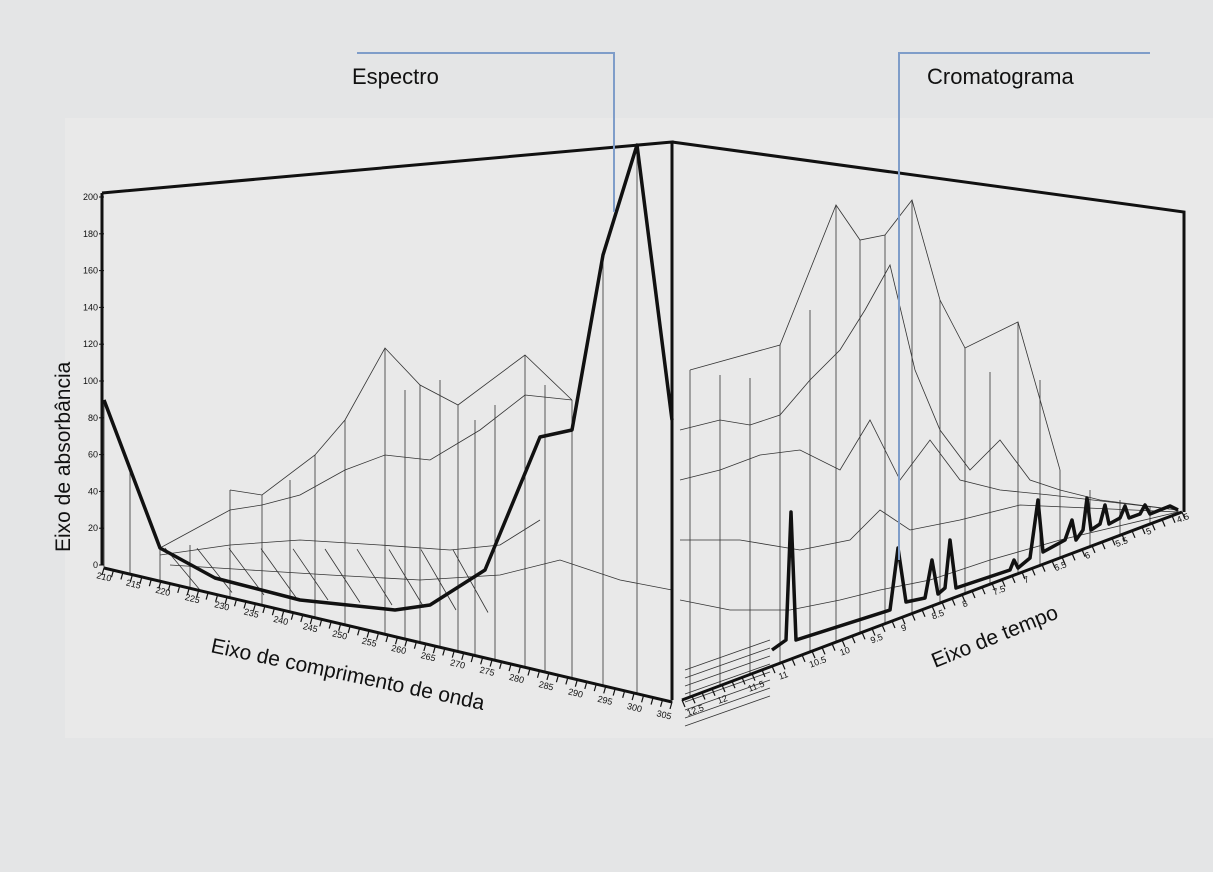  Describe the element at coordinates (516, 678) in the screenshot. I see `wavelength-tick-label: 280` at that location.